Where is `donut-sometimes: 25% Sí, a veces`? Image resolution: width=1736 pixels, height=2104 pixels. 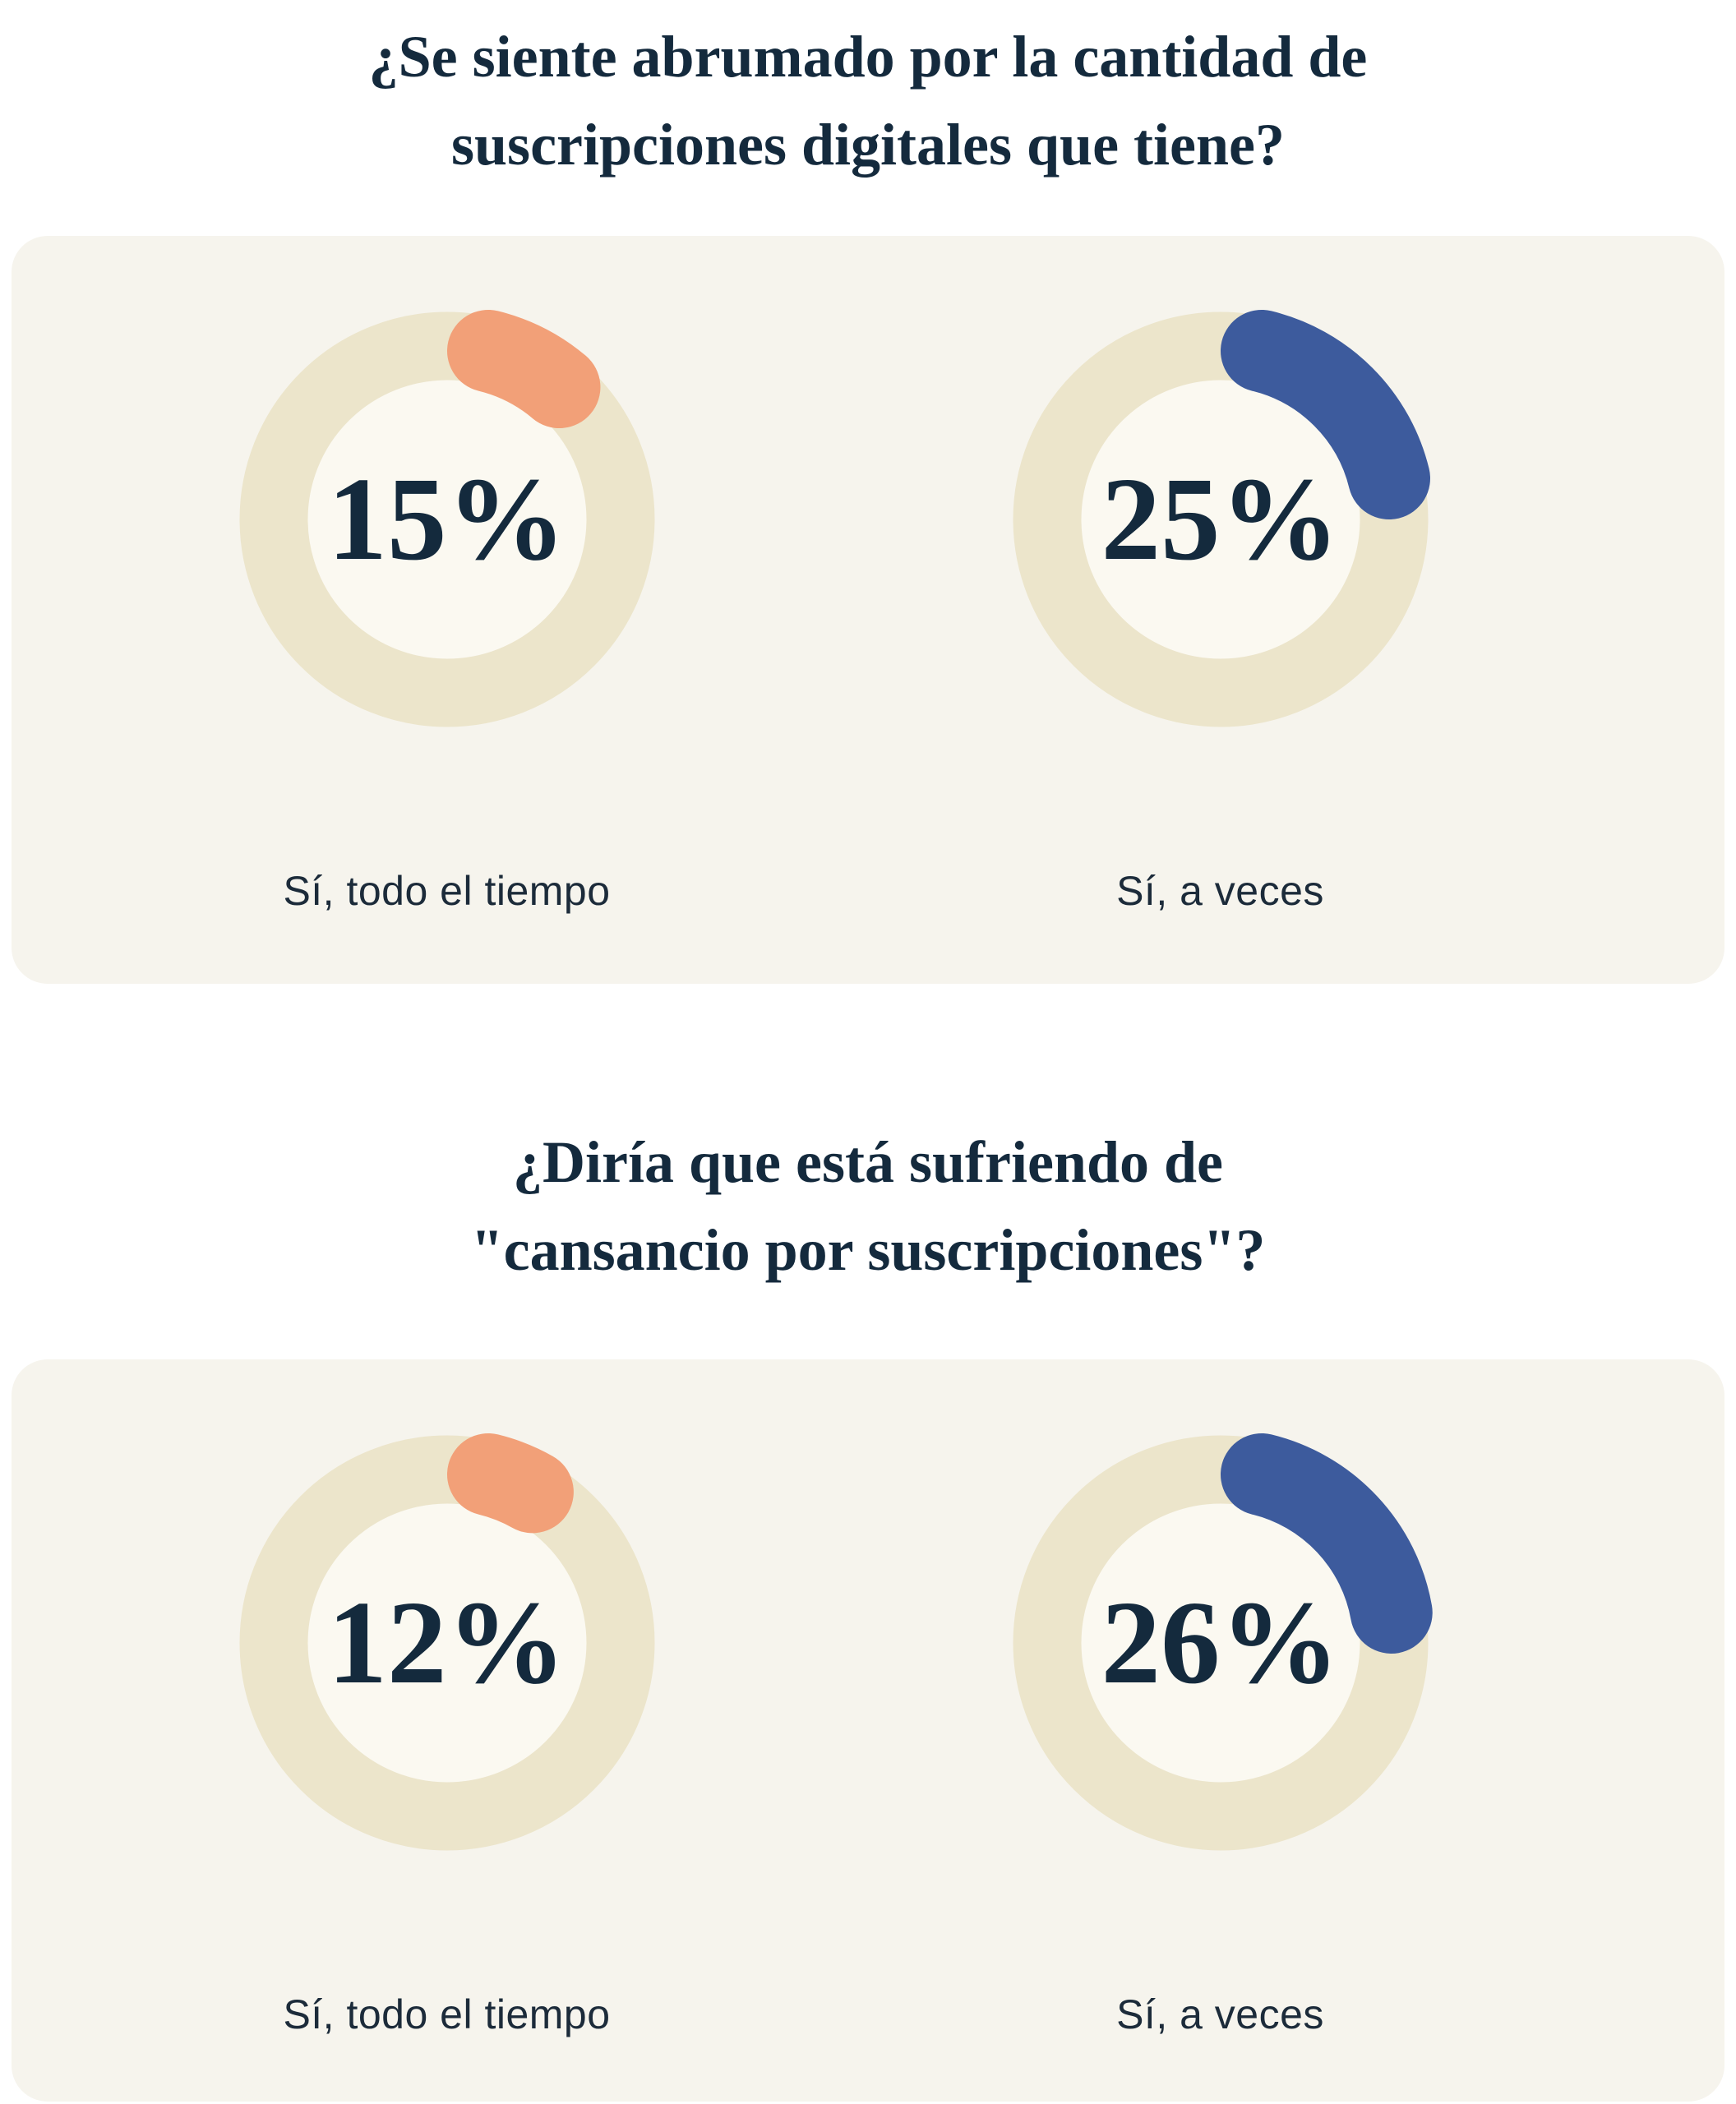 donut-sometimes: 25% Sí, a veces is located at coordinates (1220, 609).